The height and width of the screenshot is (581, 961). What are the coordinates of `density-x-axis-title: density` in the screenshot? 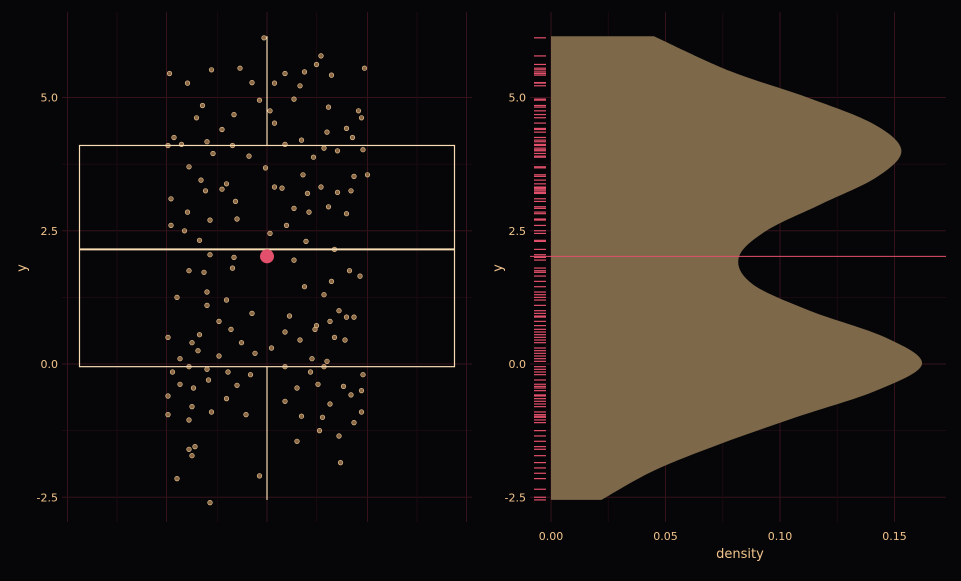 It's located at (740, 554).